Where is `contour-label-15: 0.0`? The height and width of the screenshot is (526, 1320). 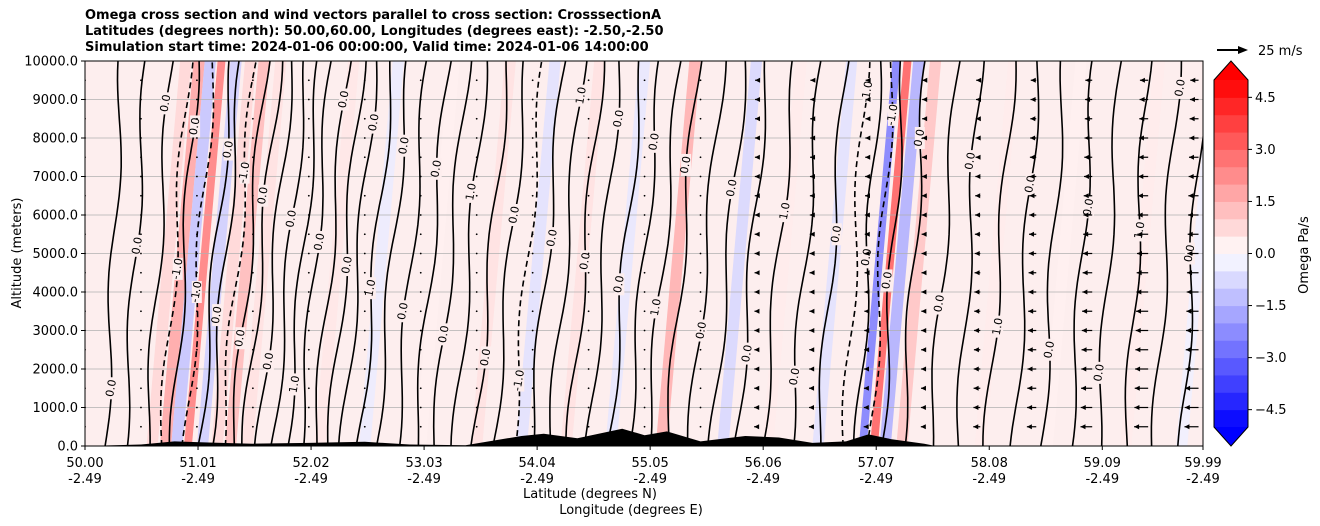 contour-label-15: 0.0 is located at coordinates (344, 99).